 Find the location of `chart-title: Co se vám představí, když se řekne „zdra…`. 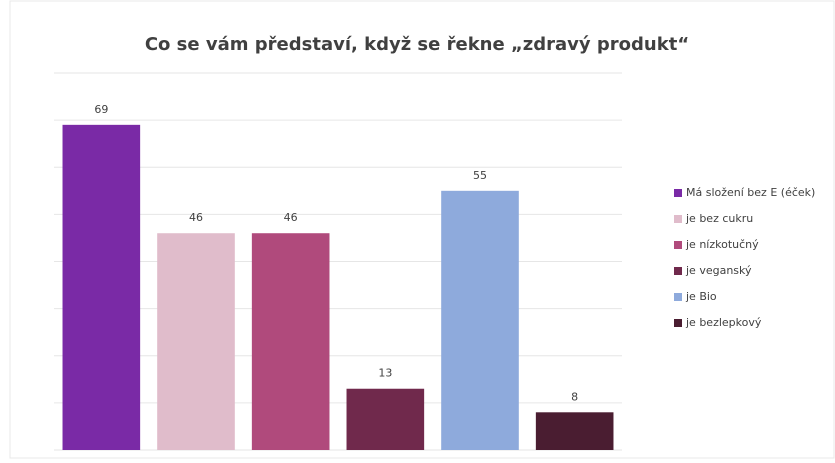

chart-title: Co se vám představí, když se řekne „zdra… is located at coordinates (417, 44).